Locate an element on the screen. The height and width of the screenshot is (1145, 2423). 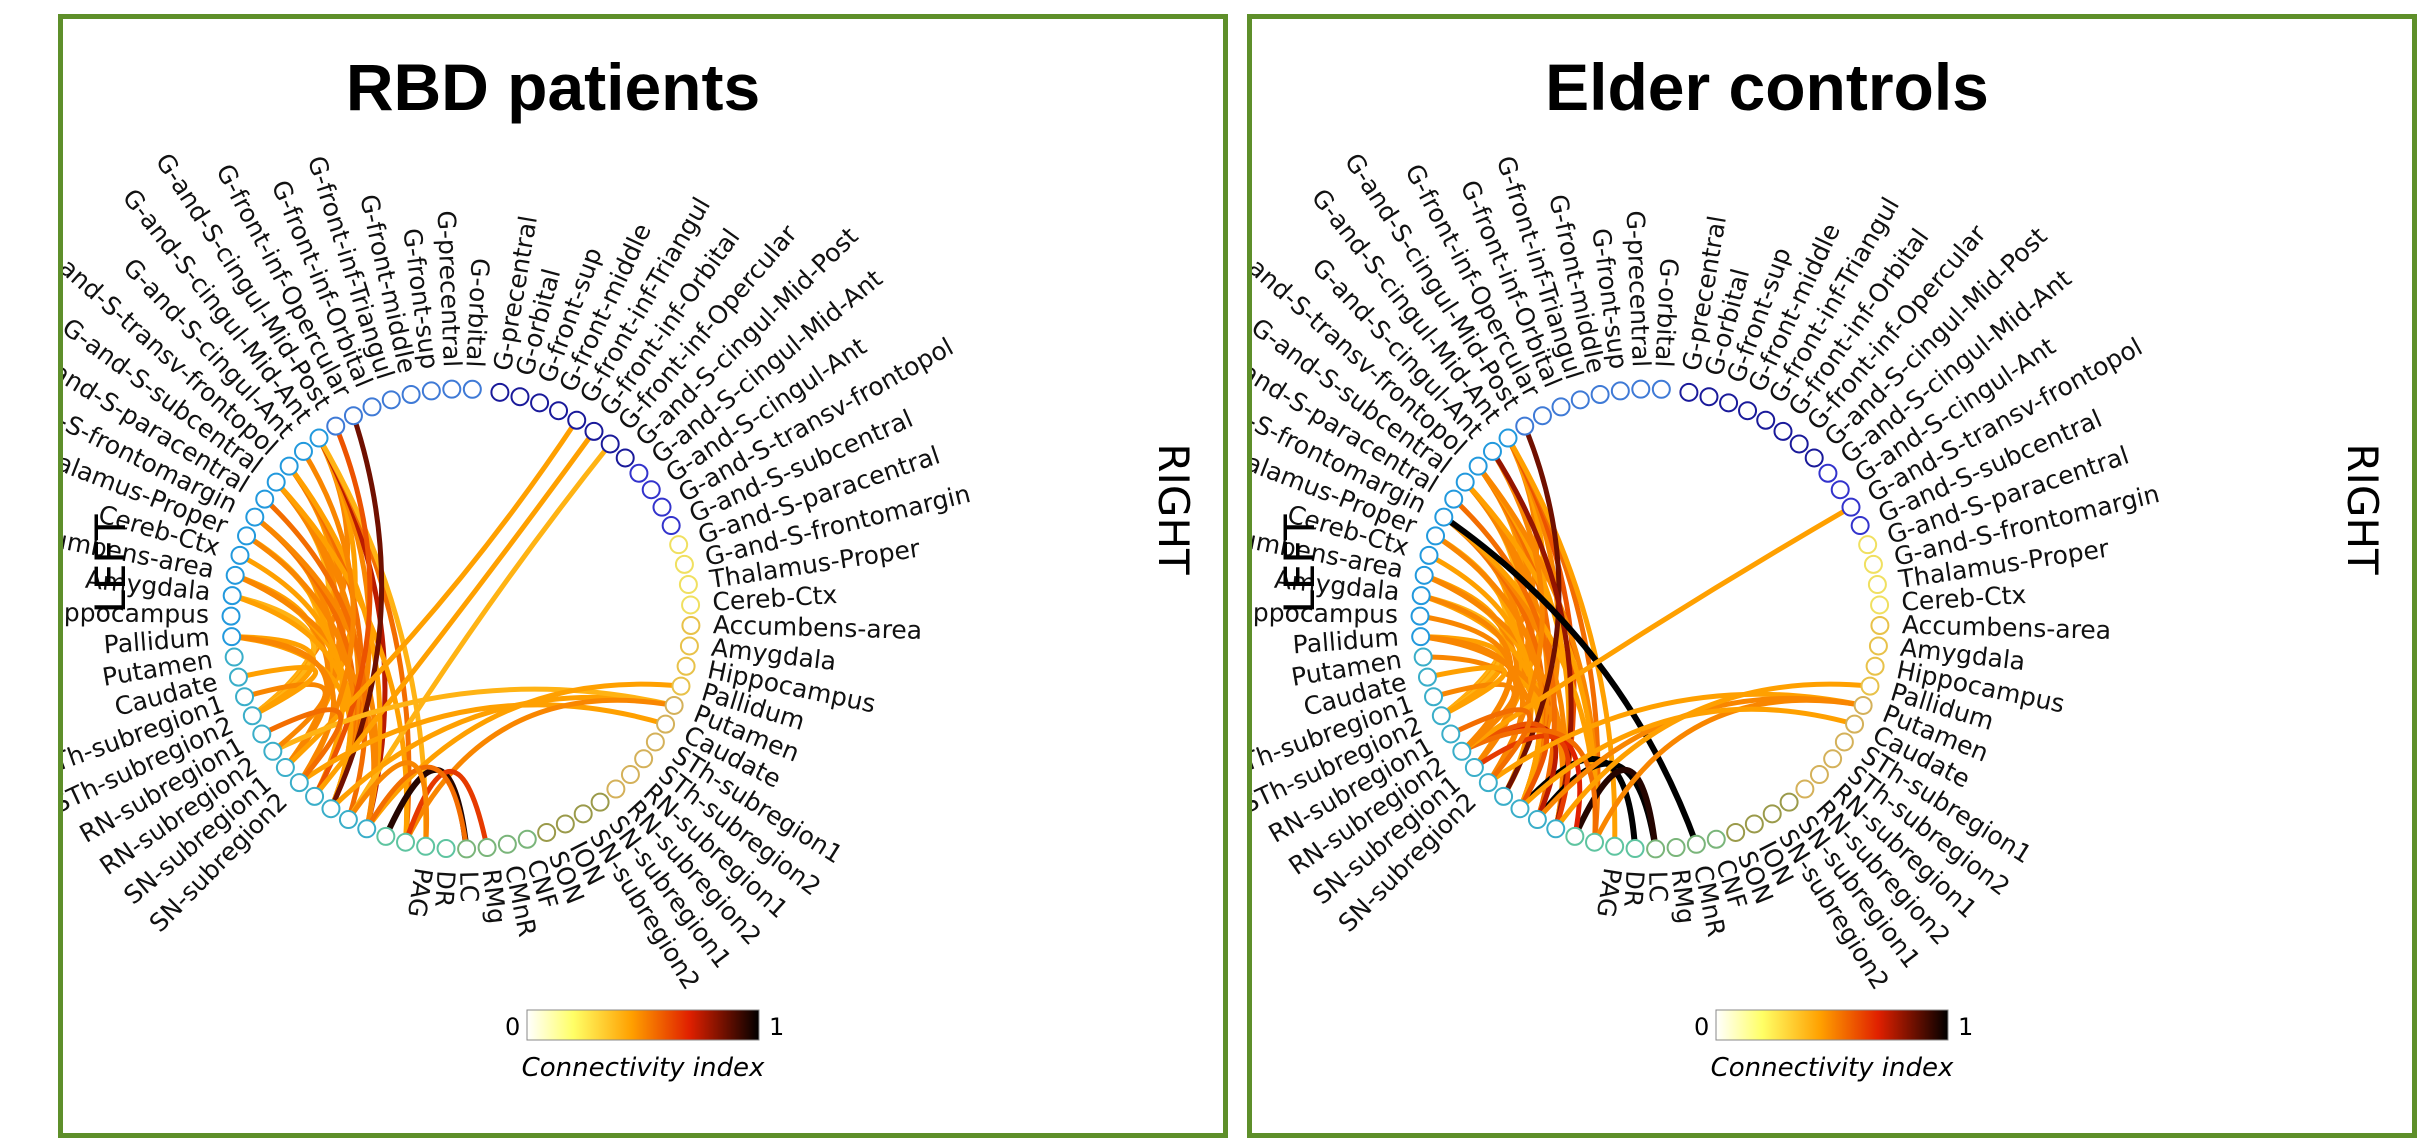
region-label: PAG is located at coordinates (420, 892).